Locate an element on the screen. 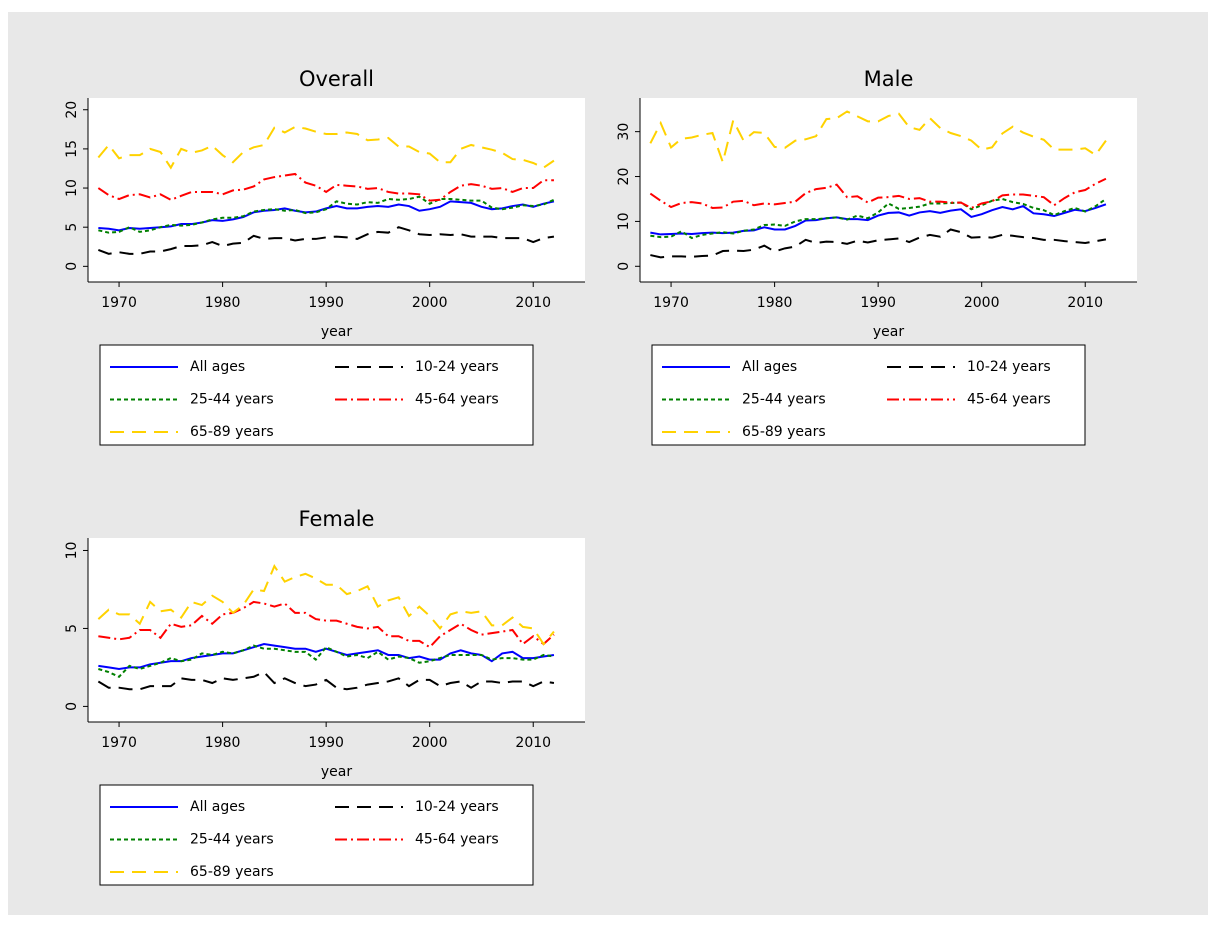 The height and width of the screenshot is (927, 1216). chart-title: Overall is located at coordinates (336, 79).